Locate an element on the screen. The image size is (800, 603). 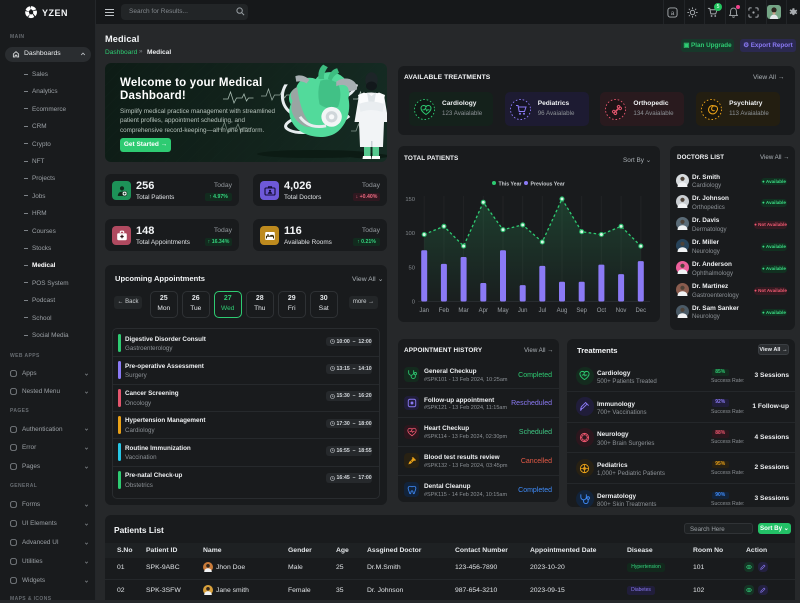
svg-text: Jan is located at coordinates (424, 311).